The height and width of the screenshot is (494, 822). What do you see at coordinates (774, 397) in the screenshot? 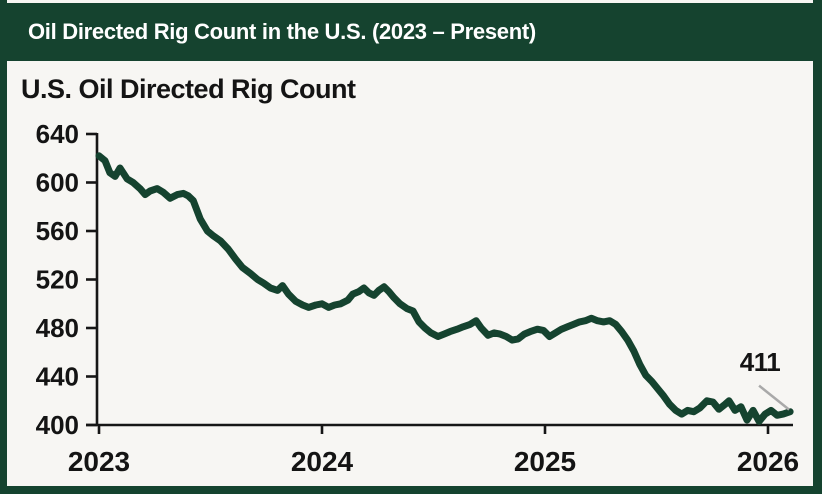
I see `annotation-leader-line` at bounding box center [774, 397].